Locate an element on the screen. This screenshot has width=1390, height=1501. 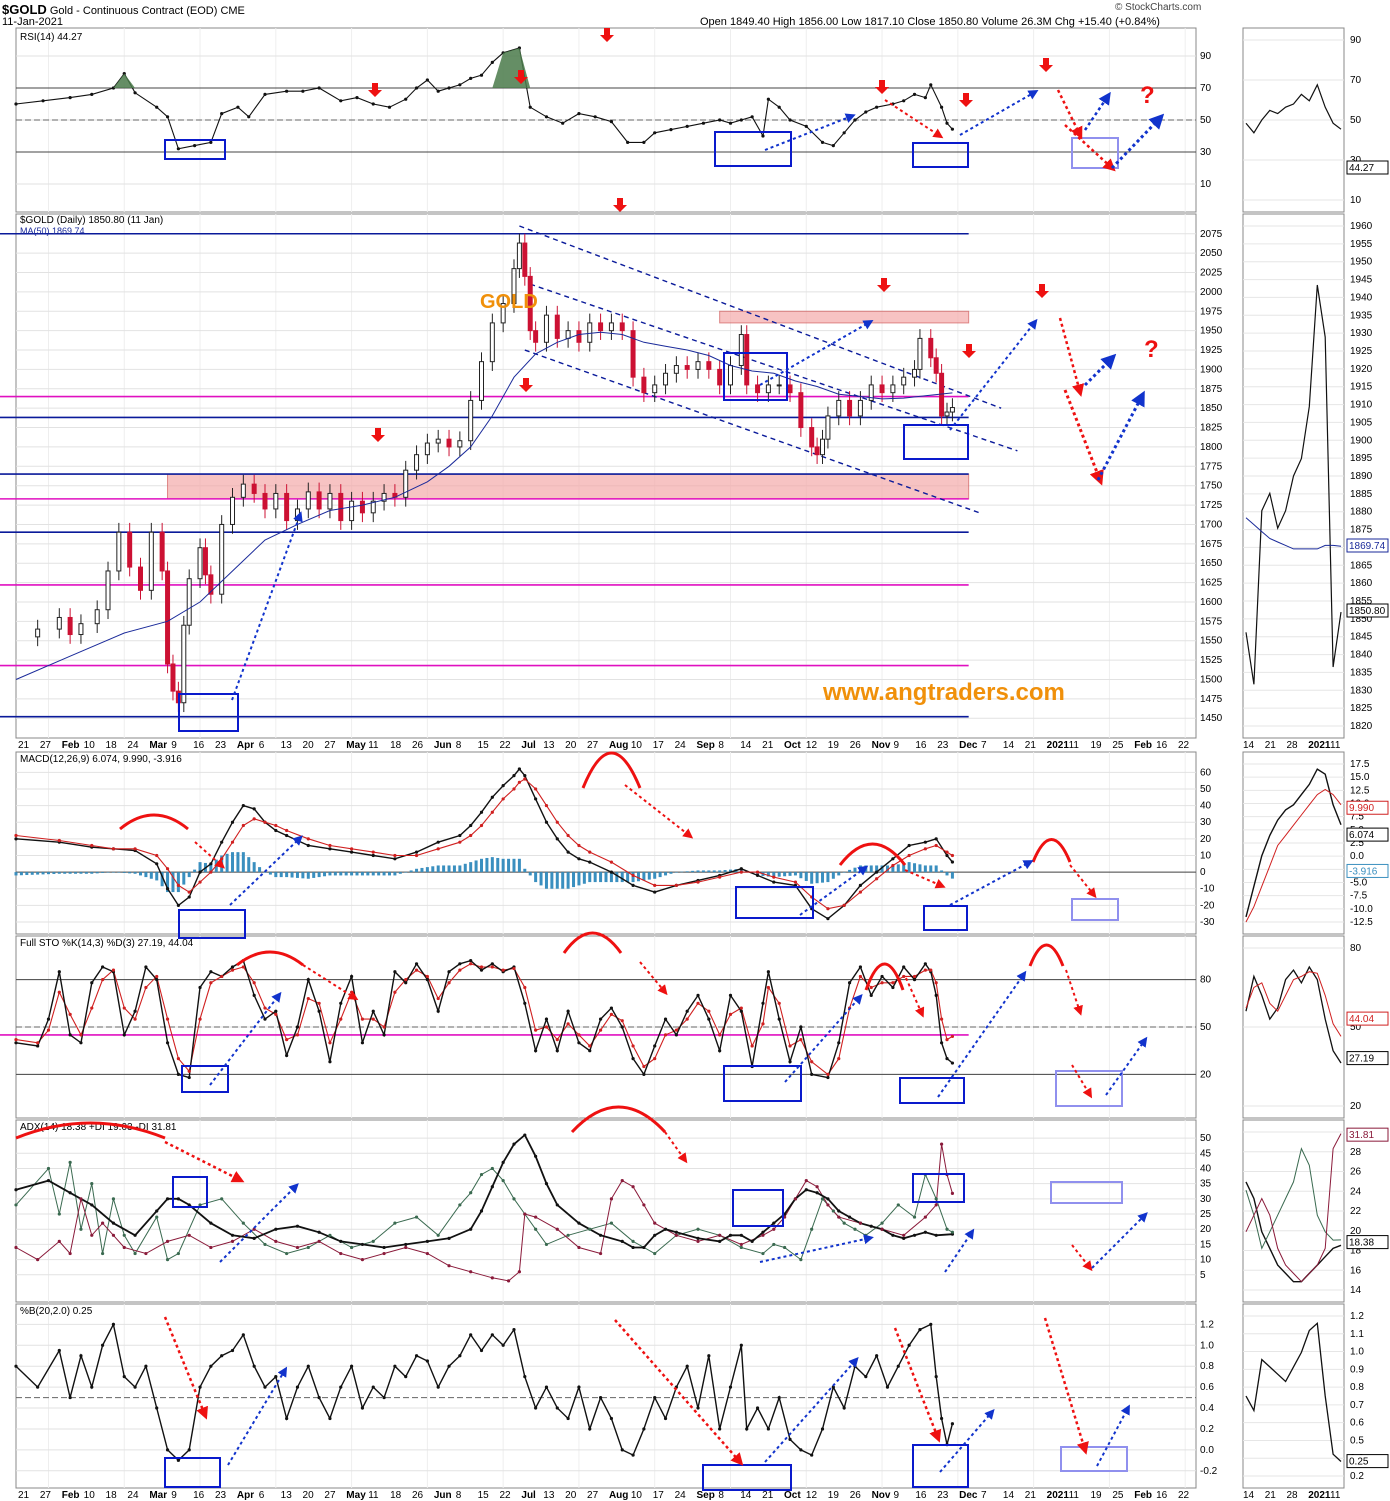
side-y-tick-label: 1895 is located at coordinates (1361, 458).